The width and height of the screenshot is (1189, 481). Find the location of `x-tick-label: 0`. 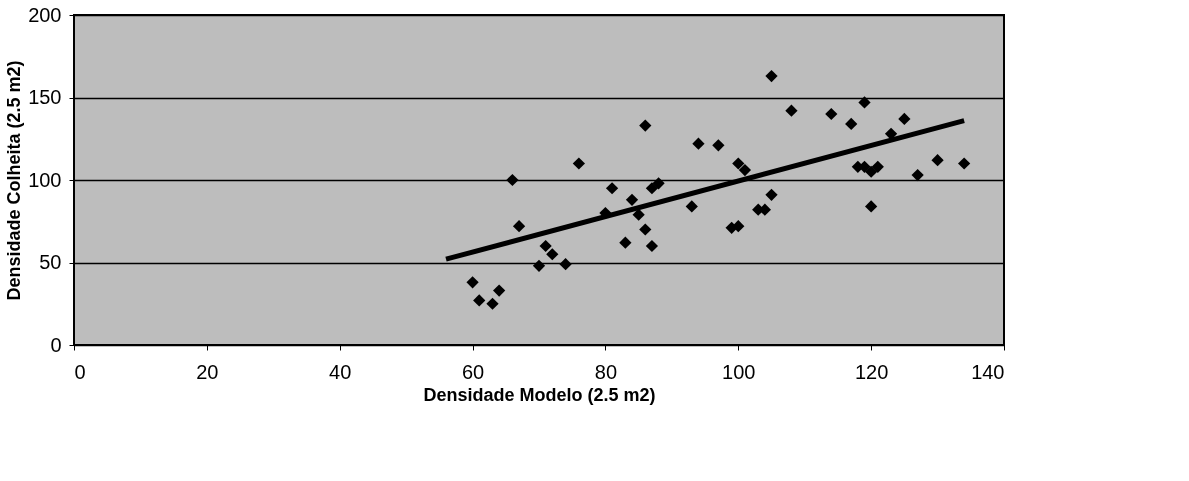

x-tick-label: 0 is located at coordinates (80, 371).